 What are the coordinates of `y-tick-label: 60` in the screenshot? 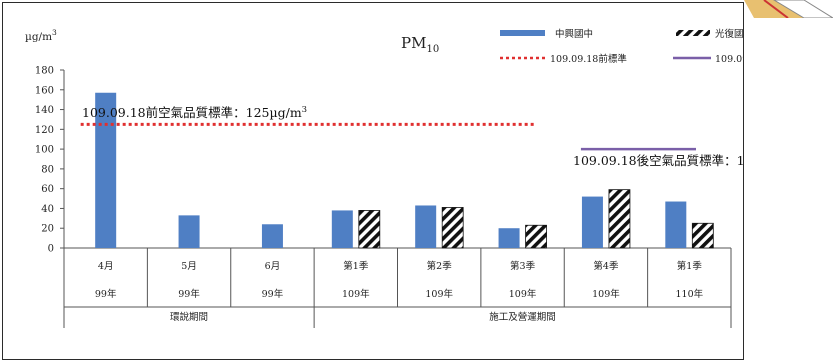 It's located at (47, 189).